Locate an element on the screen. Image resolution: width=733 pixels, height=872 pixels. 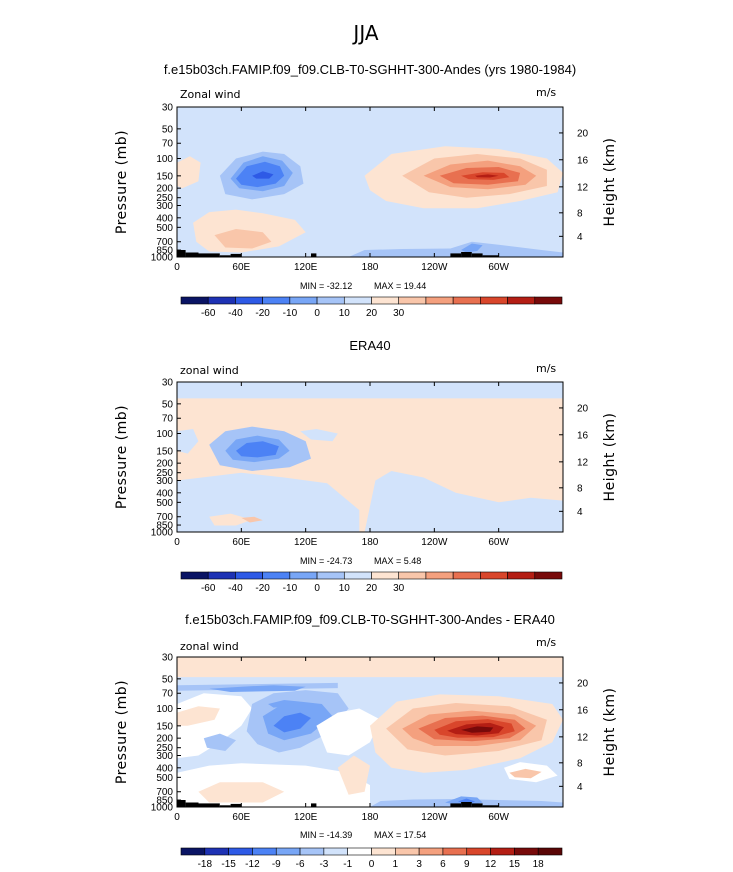
colorbar-tick-label: 3 is located at coordinates (419, 864).